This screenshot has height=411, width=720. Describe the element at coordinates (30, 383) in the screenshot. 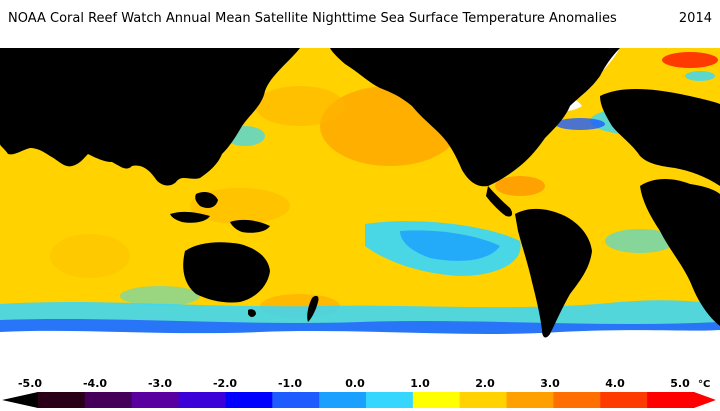

I see `legend-tick-label: -5.0` at that location.